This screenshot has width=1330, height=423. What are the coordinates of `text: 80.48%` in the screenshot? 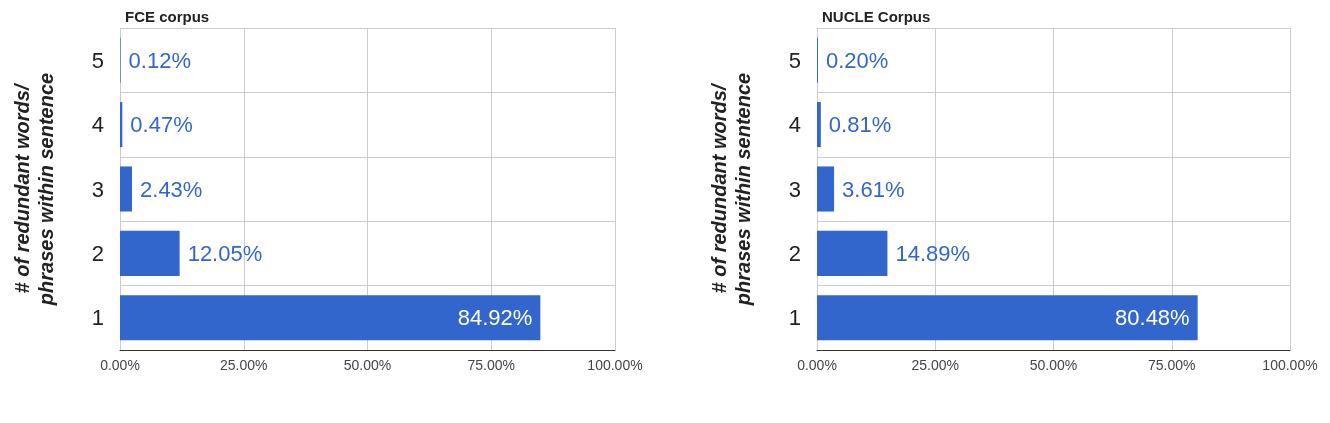 It's located at (1152, 318).